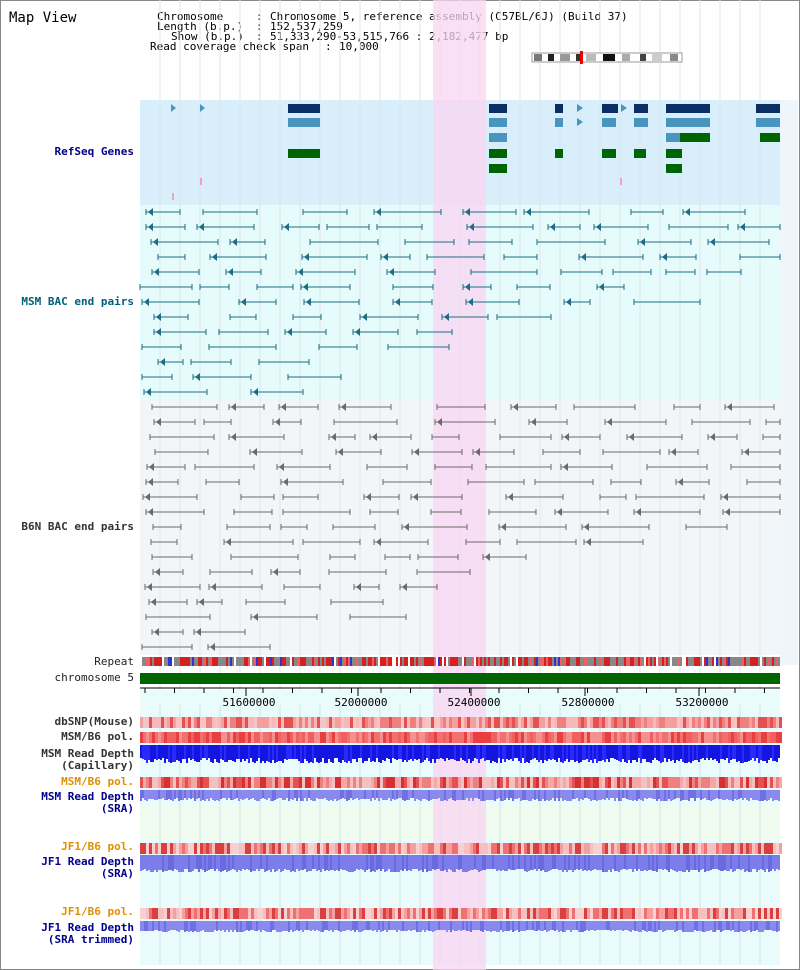  Describe the element at coordinates (607, 57) in the screenshot. I see `chromosome-ideogram` at that location.